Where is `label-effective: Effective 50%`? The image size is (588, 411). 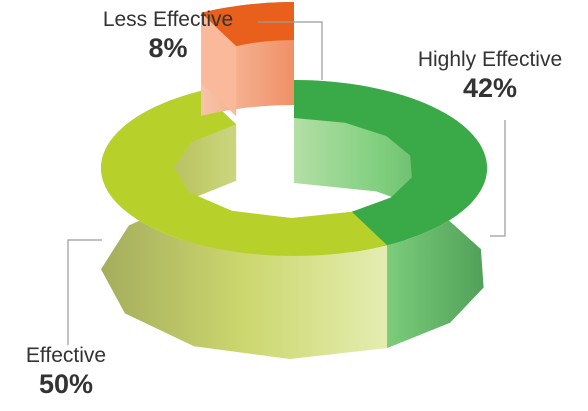 label-effective: Effective 50% is located at coordinates (66, 372).